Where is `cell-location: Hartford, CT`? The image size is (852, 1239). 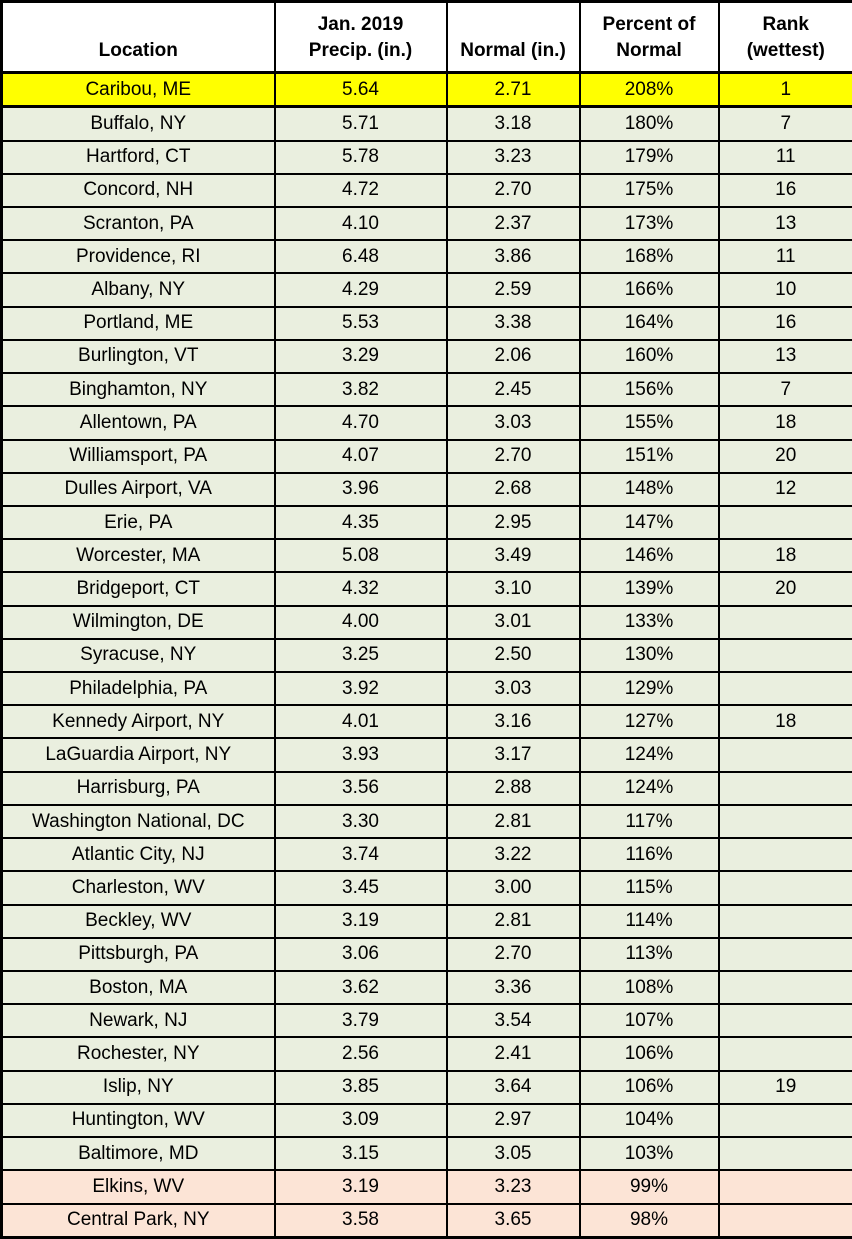 cell-location: Hartford, CT is located at coordinates (138, 157).